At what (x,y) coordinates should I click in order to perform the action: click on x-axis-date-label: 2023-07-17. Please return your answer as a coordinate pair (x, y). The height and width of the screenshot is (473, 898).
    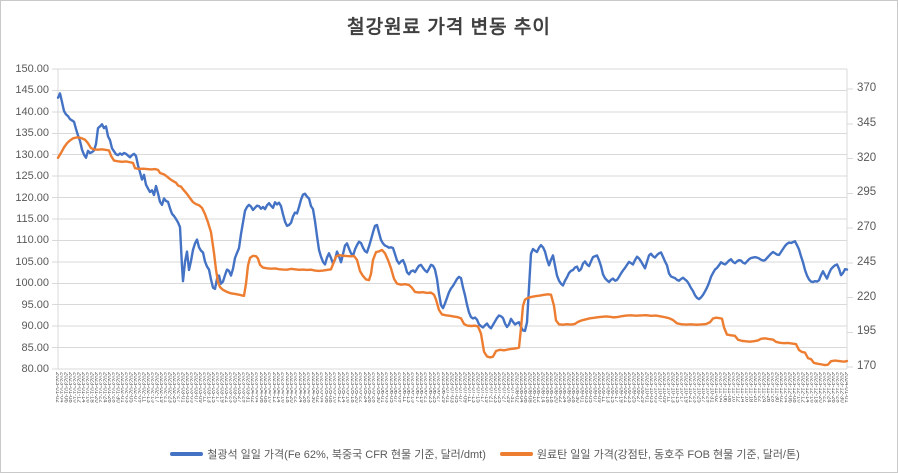
    Looking at the image, I should click on (481, 387).